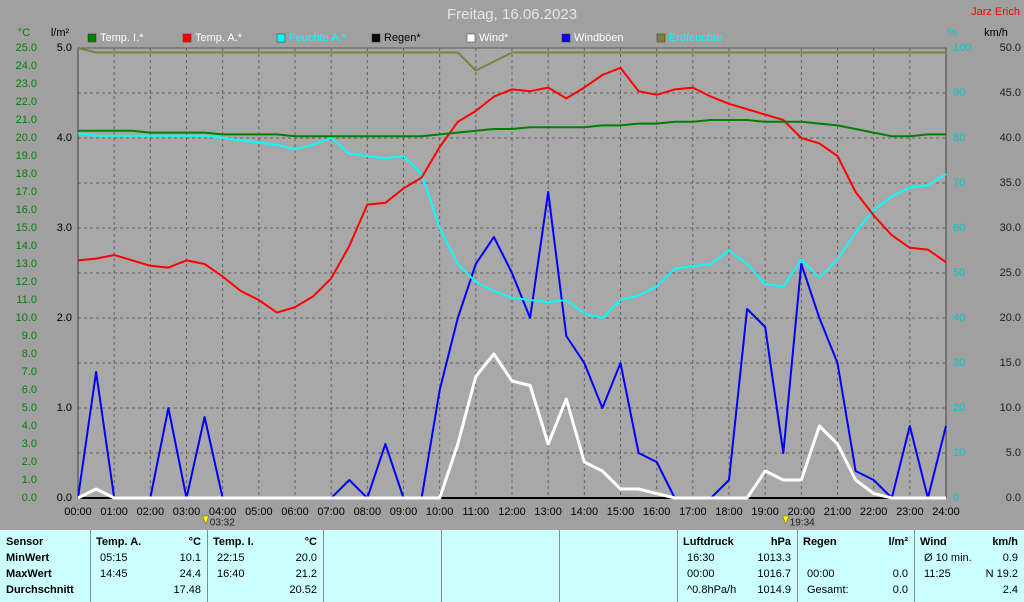 Image resolution: width=1024 pixels, height=602 pixels. I want to click on y-tick-label: 19.0, so click(26, 156).